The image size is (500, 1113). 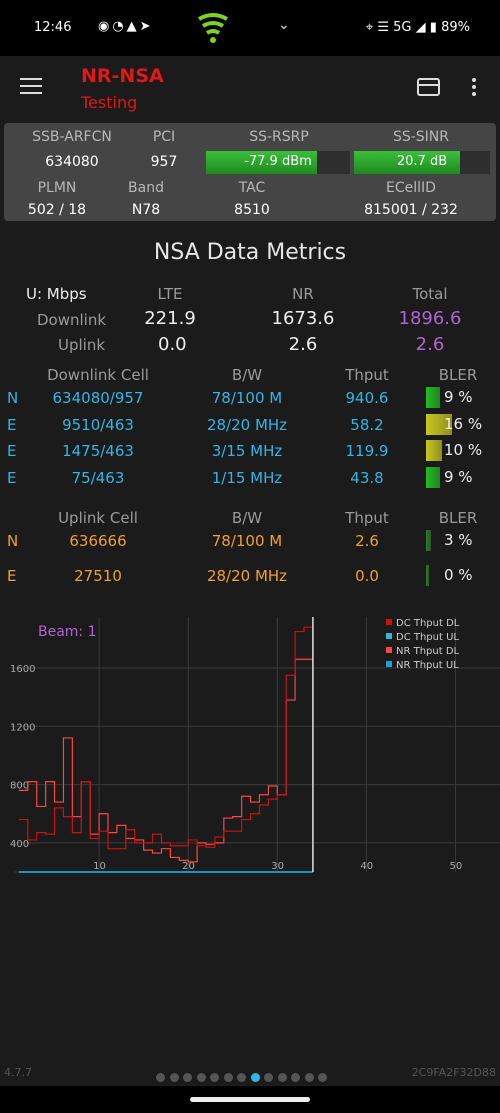 I want to click on x-tick-label: 50, so click(x=455, y=866).